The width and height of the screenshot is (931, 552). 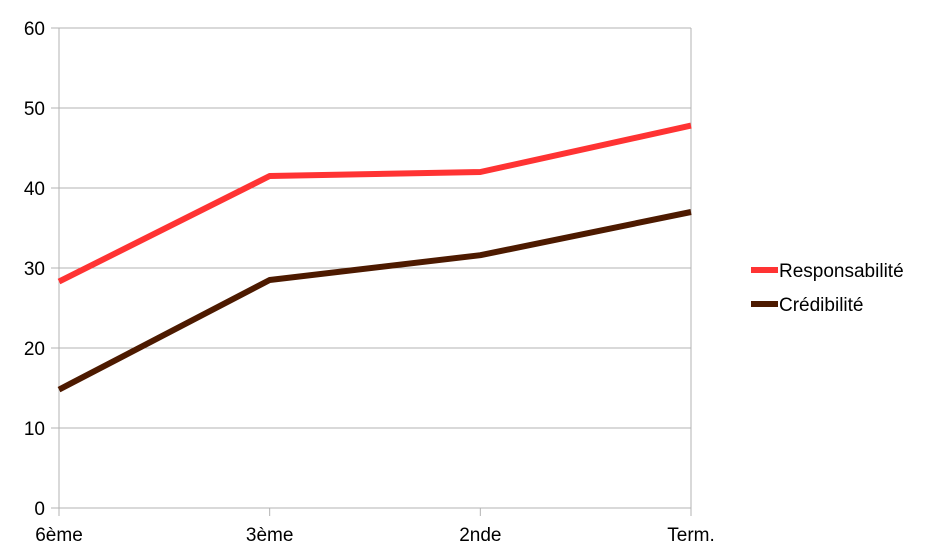 I want to click on y-tick-label: 30, so click(x=34, y=269).